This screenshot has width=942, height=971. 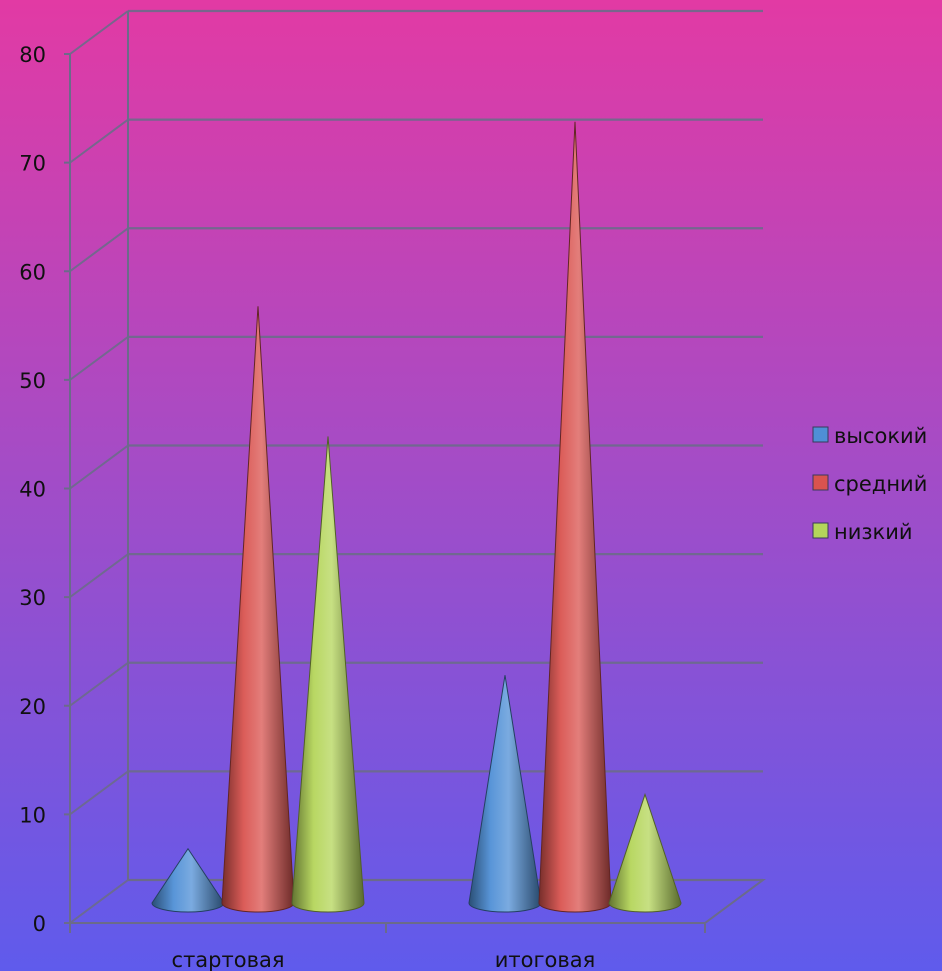 What do you see at coordinates (32, 381) in the screenshot?
I see `y-tick-label: 50` at bounding box center [32, 381].